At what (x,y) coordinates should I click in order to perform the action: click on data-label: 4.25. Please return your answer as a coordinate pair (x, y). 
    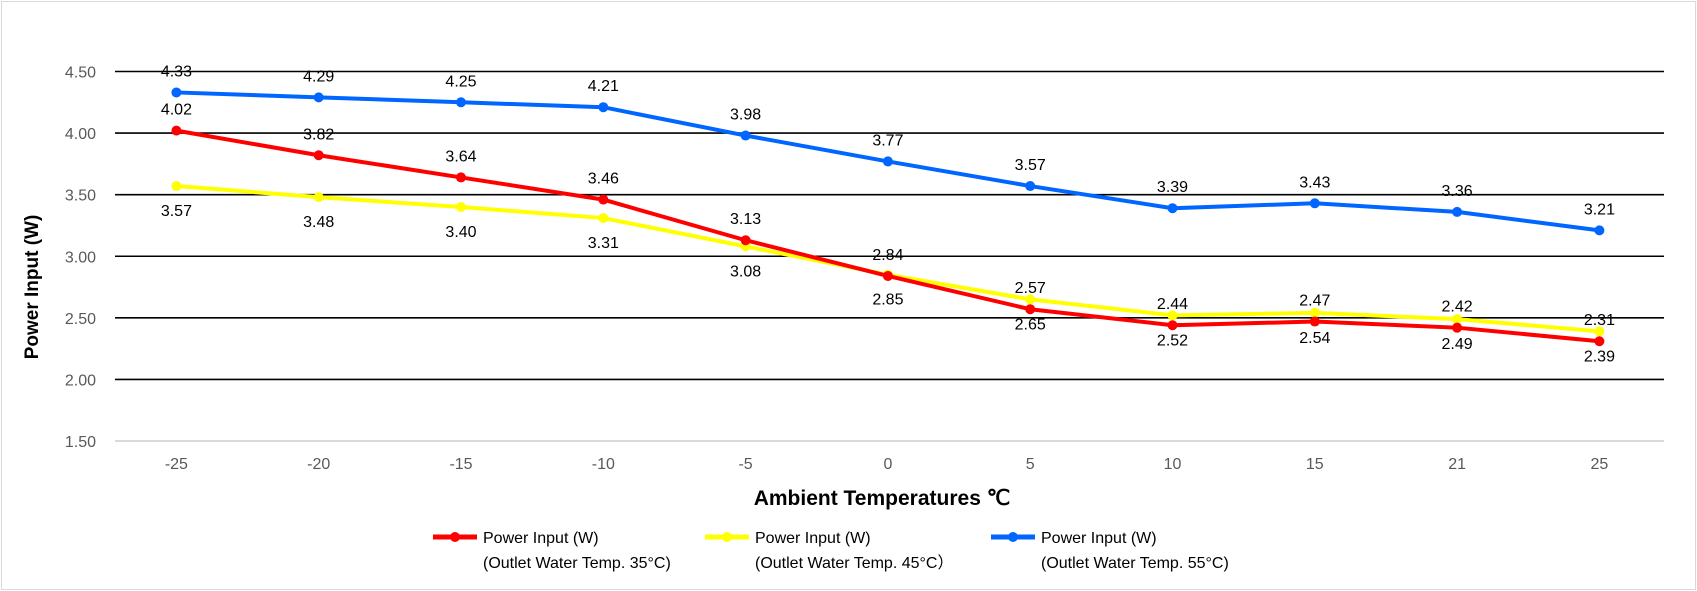
    Looking at the image, I should click on (460, 81).